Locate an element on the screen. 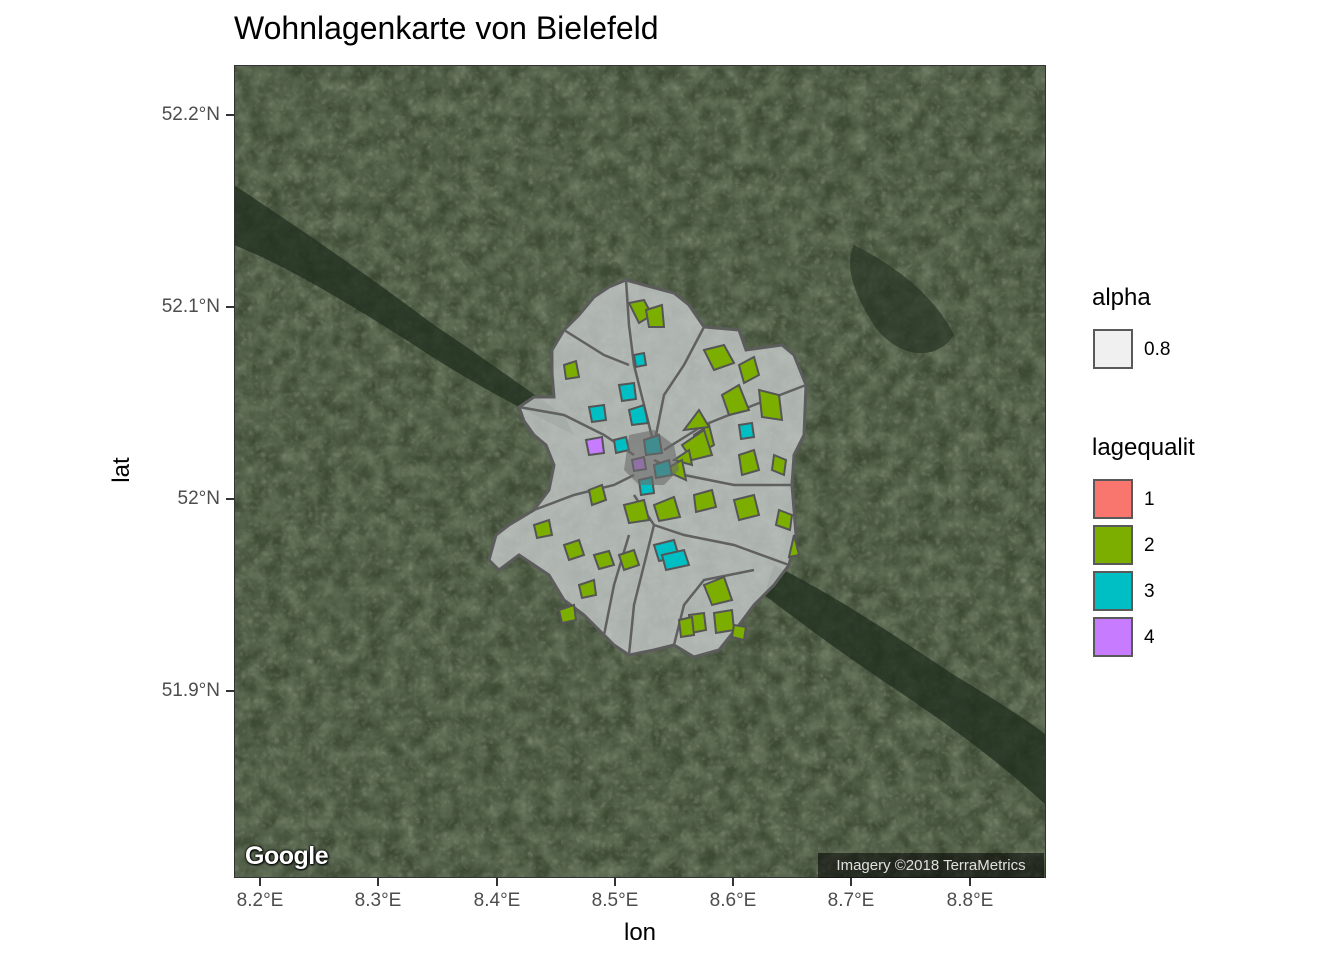  y-axis-label: lat is located at coordinates (121, 470).